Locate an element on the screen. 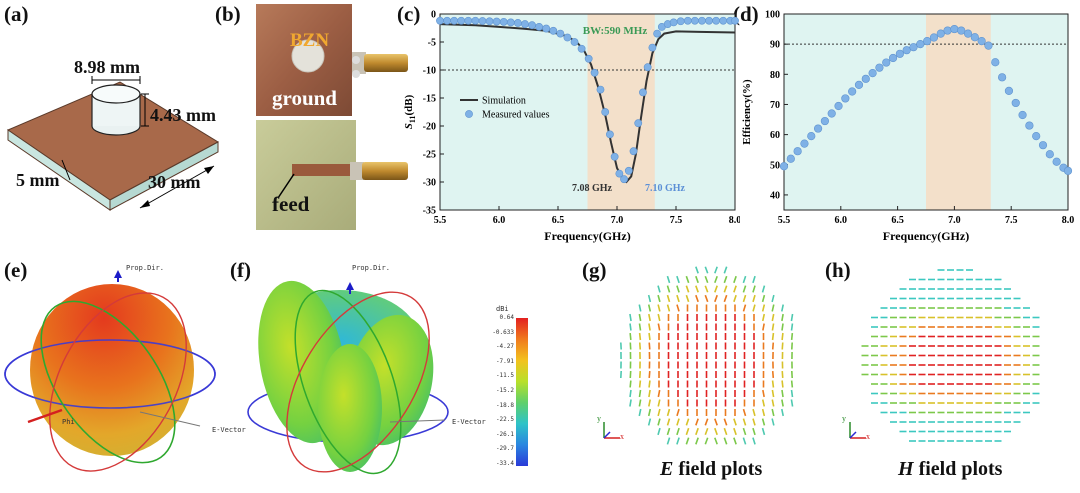 Image resolution: width=1080 pixels, height=493 pixels. sma-connector is located at coordinates (386, 63).